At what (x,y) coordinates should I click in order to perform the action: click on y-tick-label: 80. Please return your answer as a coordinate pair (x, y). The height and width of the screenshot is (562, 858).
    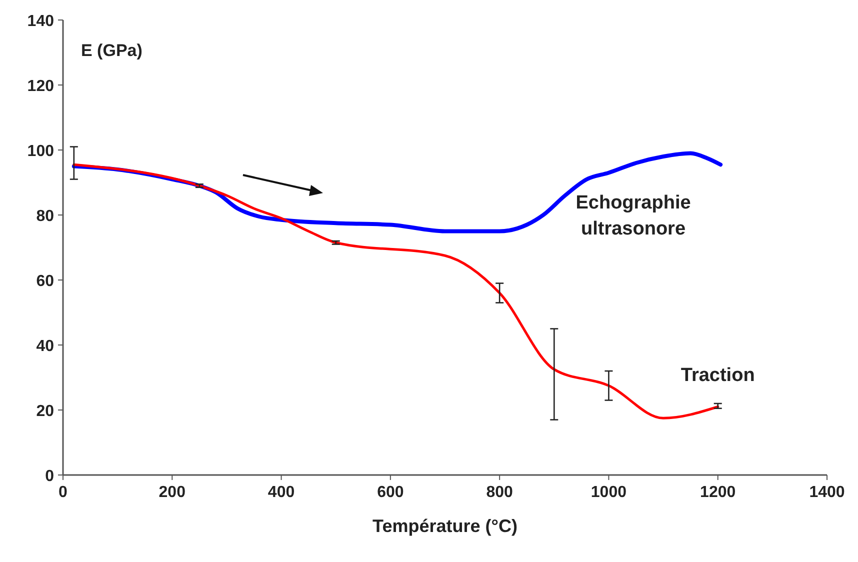
    Looking at the image, I should click on (45, 216).